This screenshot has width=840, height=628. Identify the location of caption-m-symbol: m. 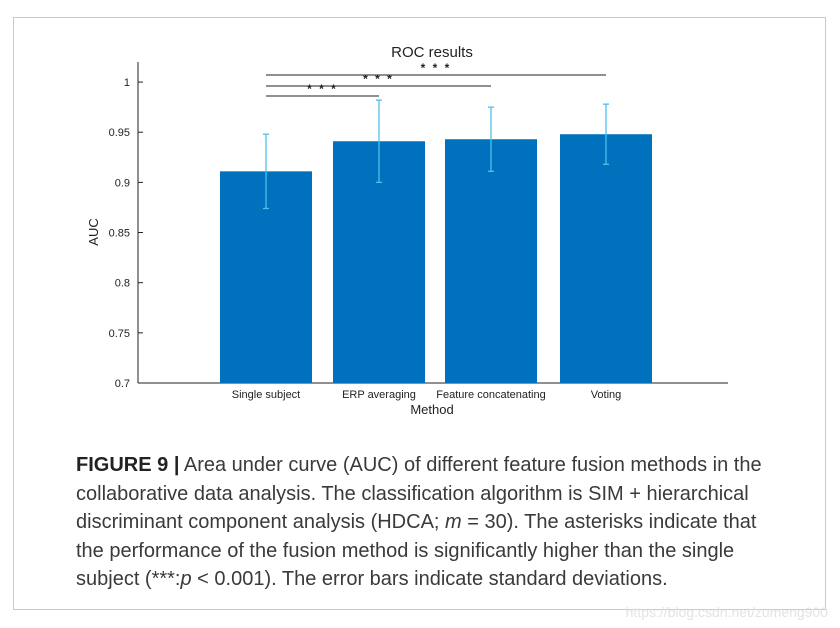
(453, 522).